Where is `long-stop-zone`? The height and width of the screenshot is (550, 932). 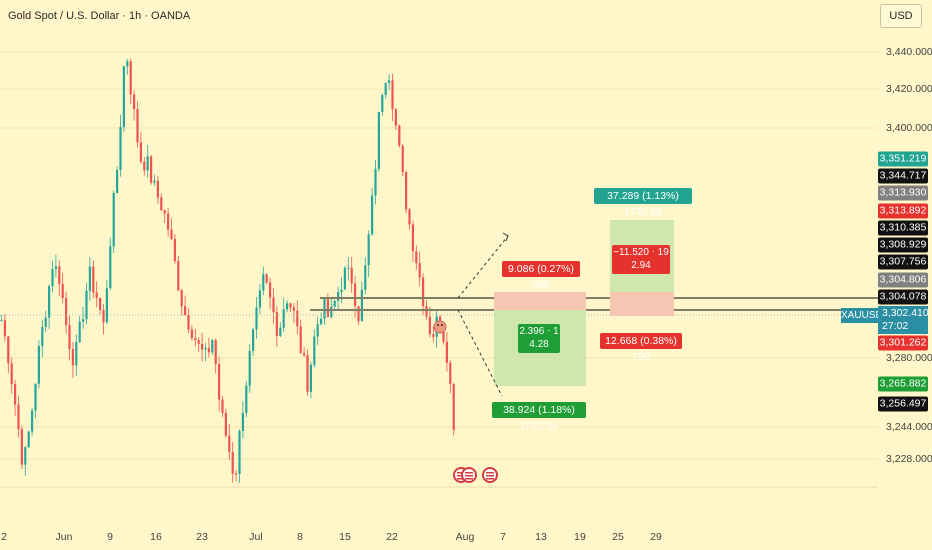
long-stop-zone is located at coordinates (540, 301).